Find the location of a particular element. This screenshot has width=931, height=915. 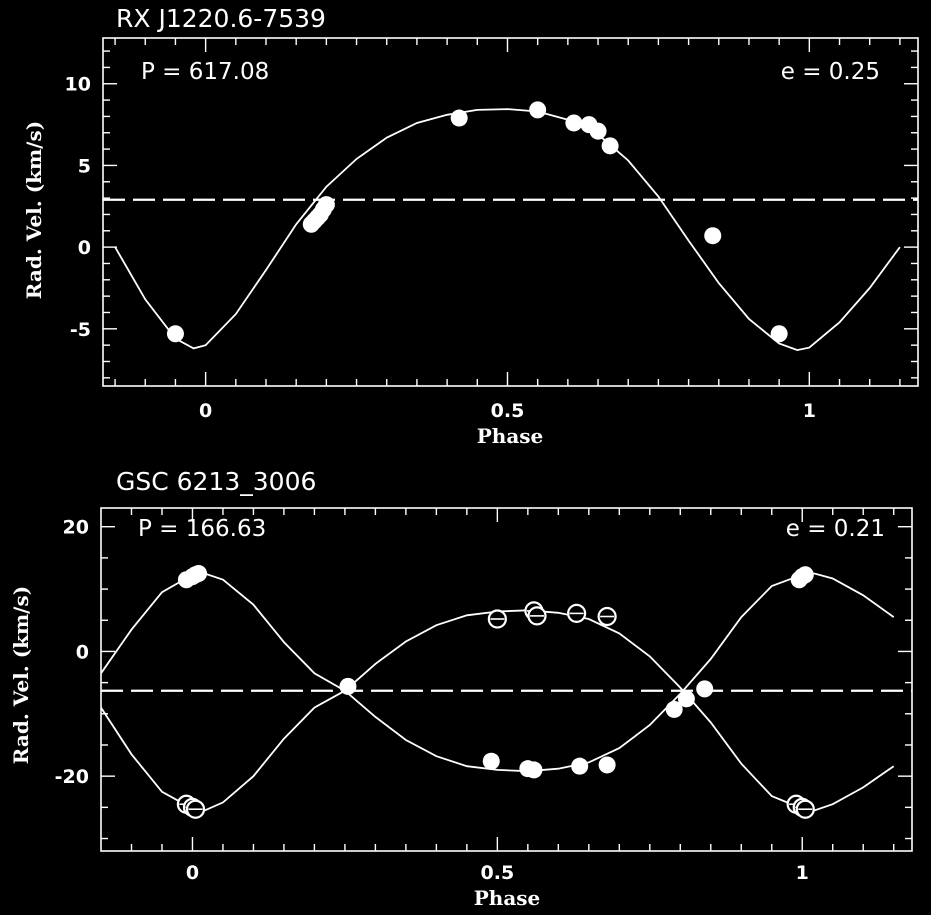

y-tick-label: -20 is located at coordinates (72, 777).